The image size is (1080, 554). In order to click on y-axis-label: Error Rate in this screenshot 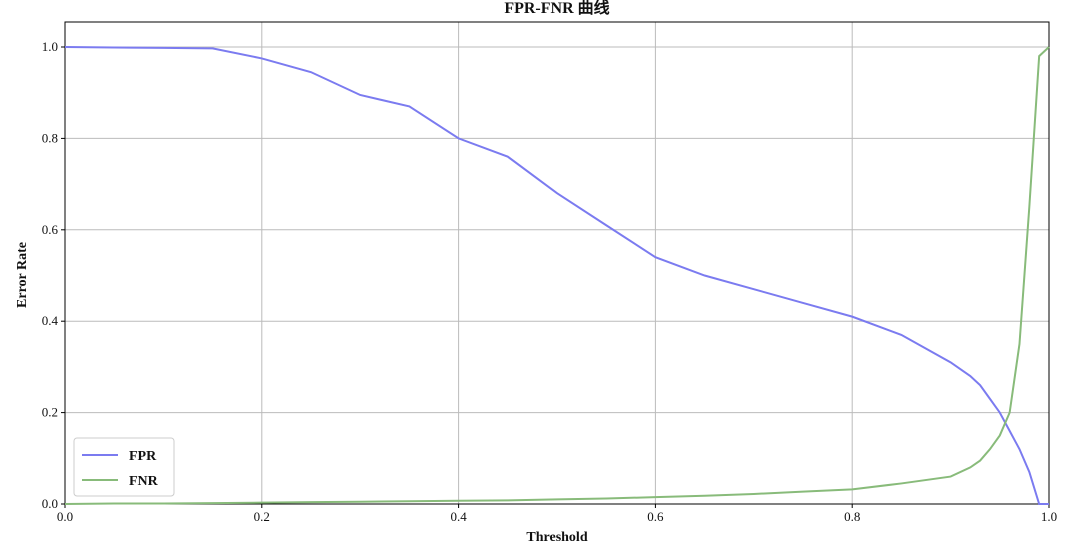, I will do `click(22, 275)`.